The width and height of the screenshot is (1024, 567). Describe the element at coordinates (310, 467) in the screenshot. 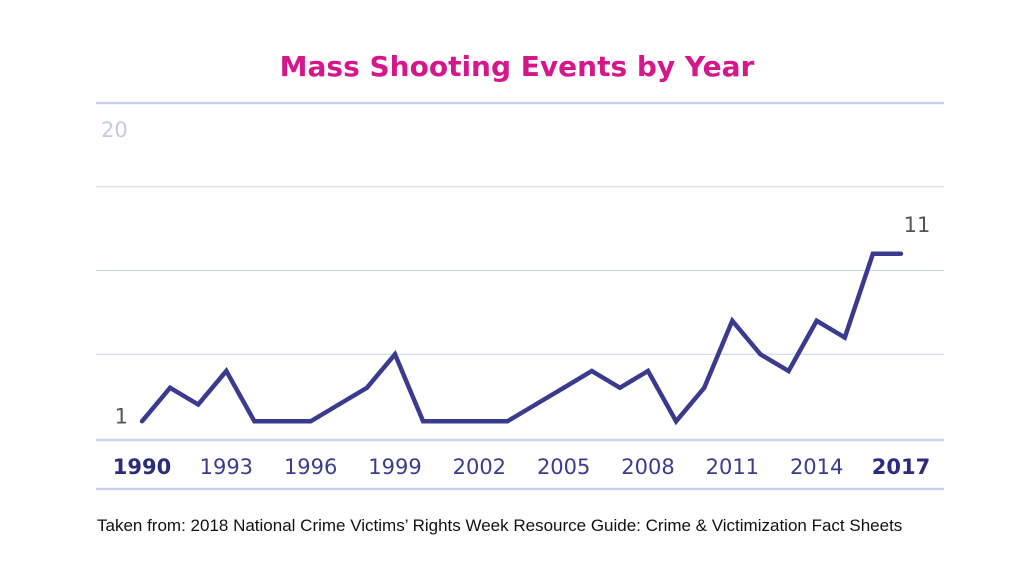

I see `x-tick-label: 1996` at that location.